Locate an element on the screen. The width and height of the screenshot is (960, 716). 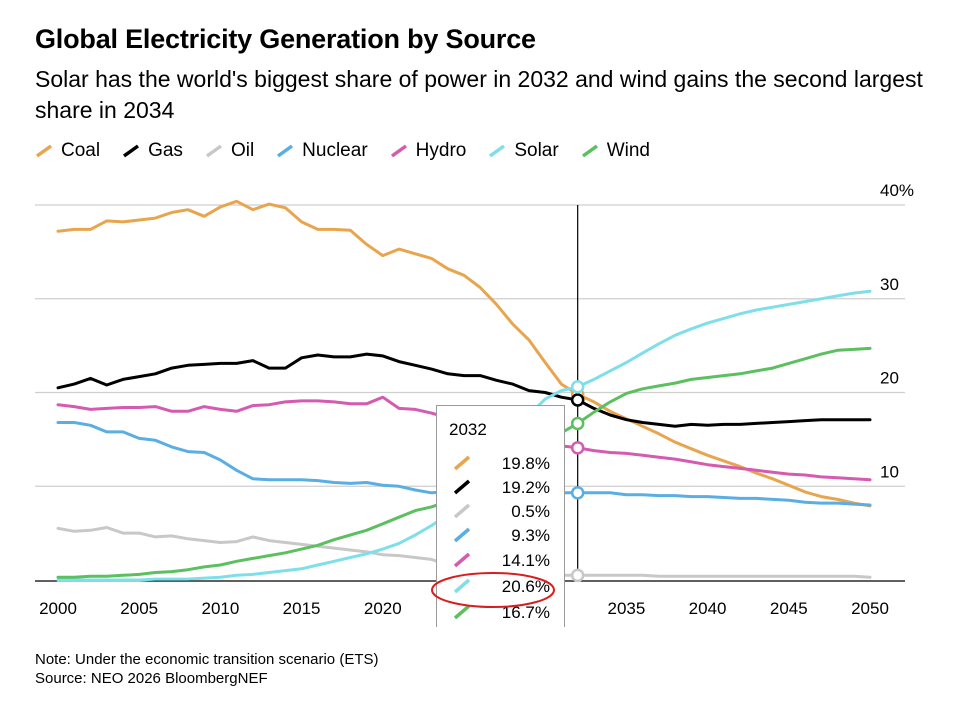
x-tick-label-2015: 2015 is located at coordinates (302, 608).